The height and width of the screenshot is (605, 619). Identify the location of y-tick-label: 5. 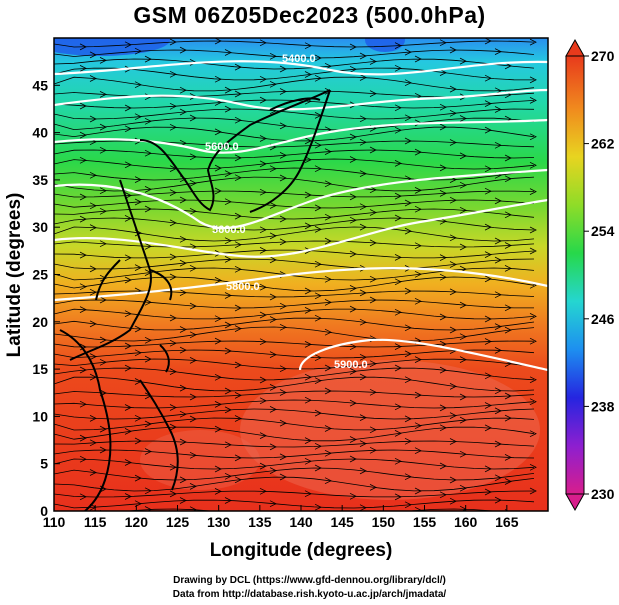
(44, 464).